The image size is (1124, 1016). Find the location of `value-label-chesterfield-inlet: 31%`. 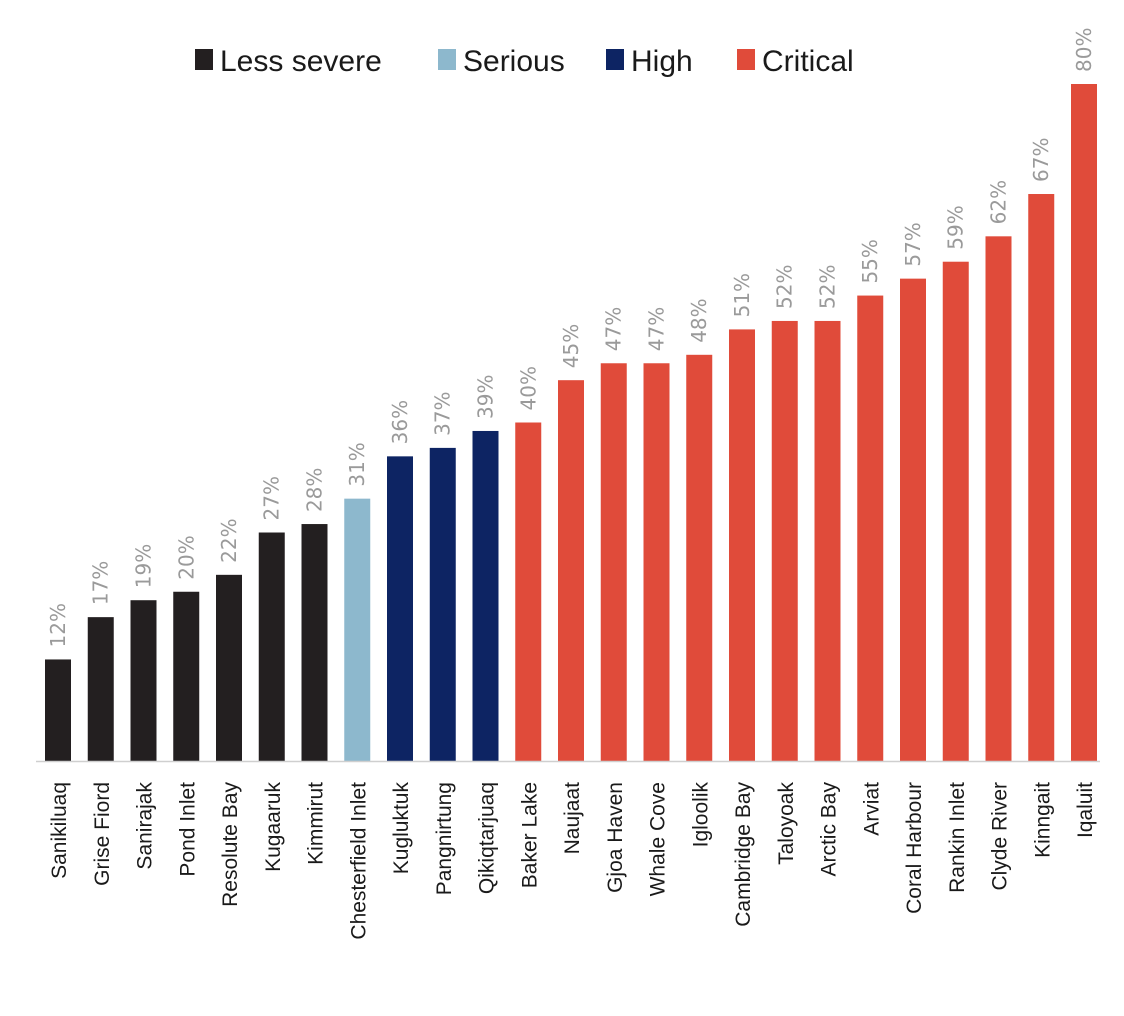

value-label-chesterfield-inlet: 31% is located at coordinates (357, 464).